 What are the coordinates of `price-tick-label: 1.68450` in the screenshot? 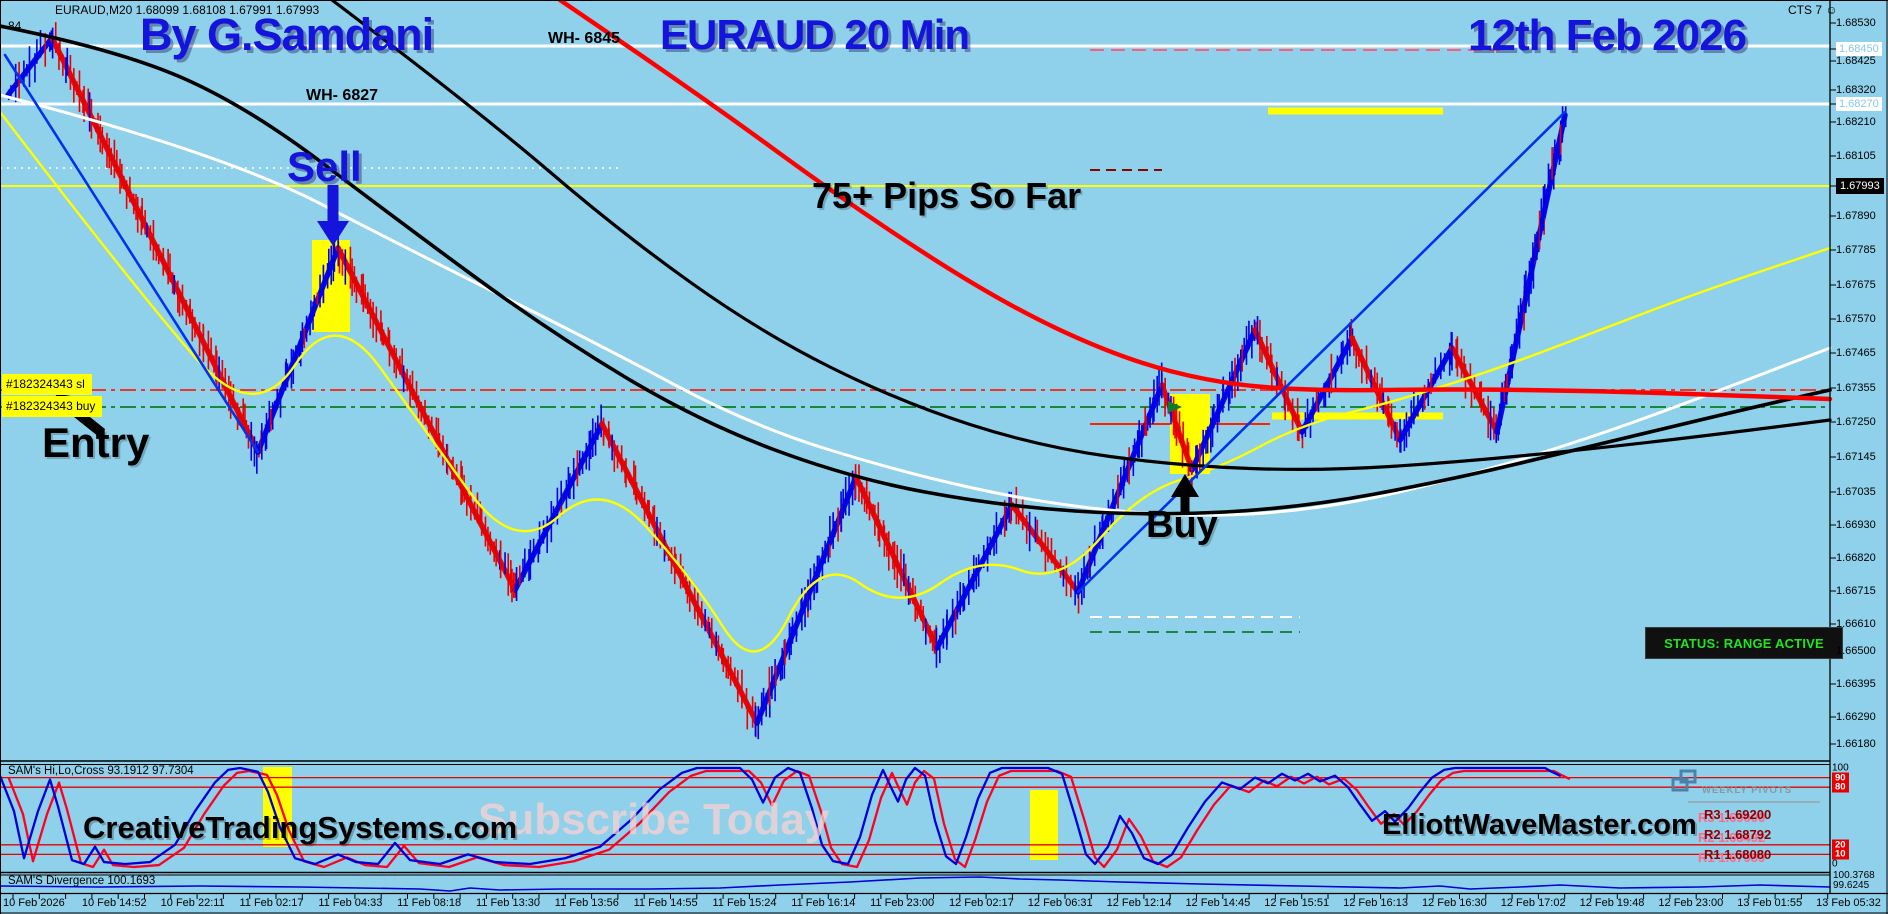 It's located at (1859, 49).